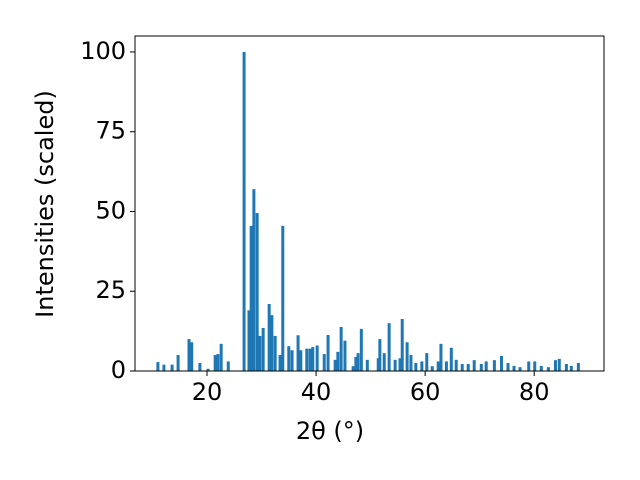 The image size is (640, 480). I want to click on y-tick-label: 0, so click(118, 370).